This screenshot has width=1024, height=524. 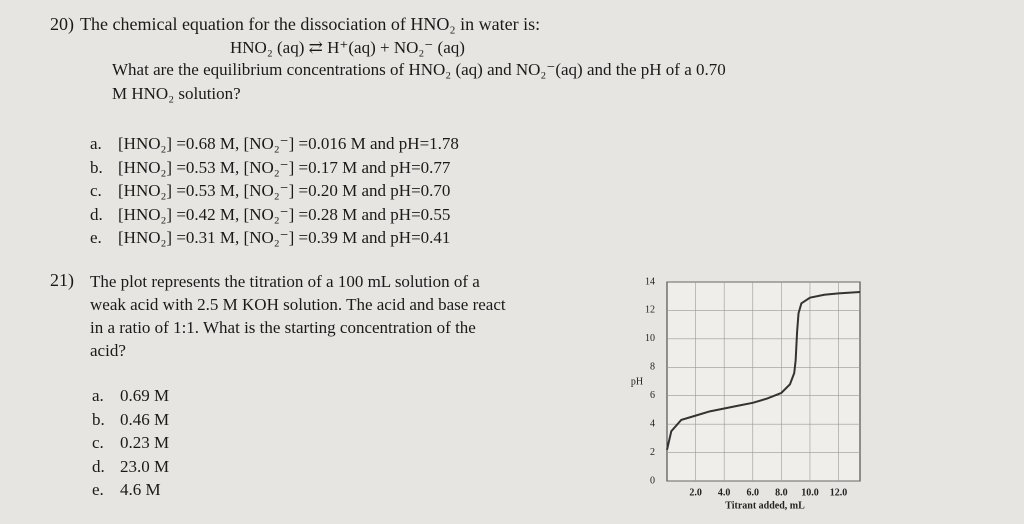 What do you see at coordinates (62, 280) in the screenshot?
I see `question-number: 21)` at bounding box center [62, 280].